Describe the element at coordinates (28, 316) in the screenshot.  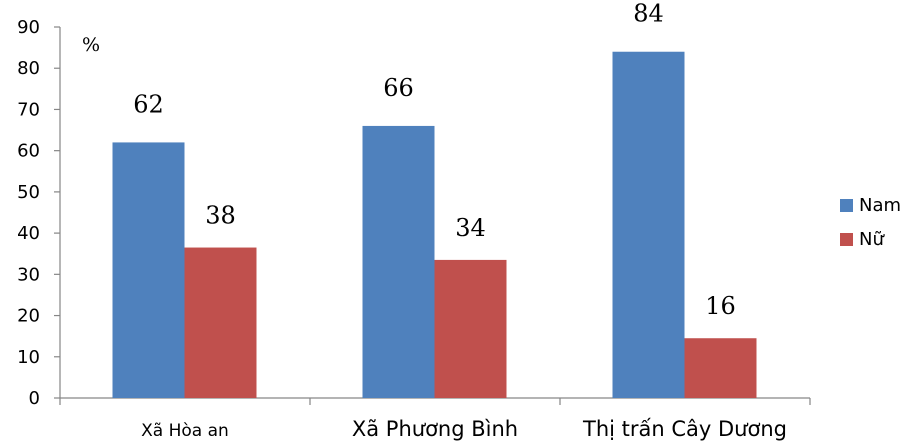
I see `y-tick-label: 20` at that location.